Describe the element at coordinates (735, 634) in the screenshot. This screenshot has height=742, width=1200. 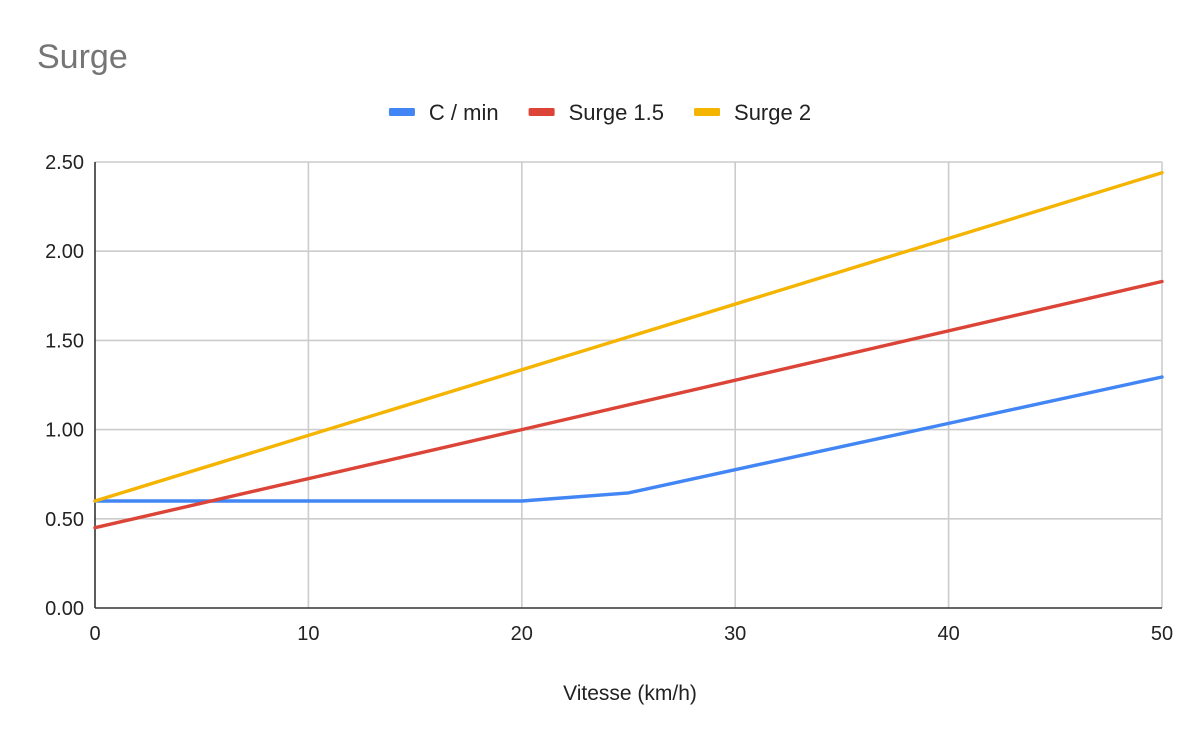
I see `x-tick-label: 30` at that location.